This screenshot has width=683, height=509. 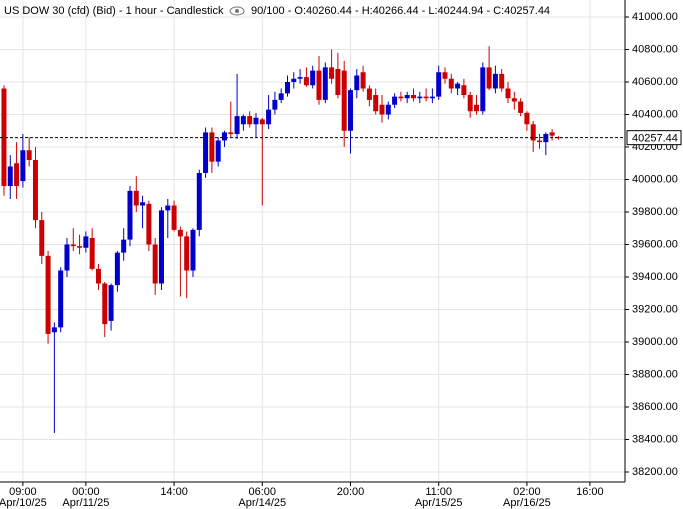 I want to click on y-tick-label: 38800.00, so click(x=655, y=374).